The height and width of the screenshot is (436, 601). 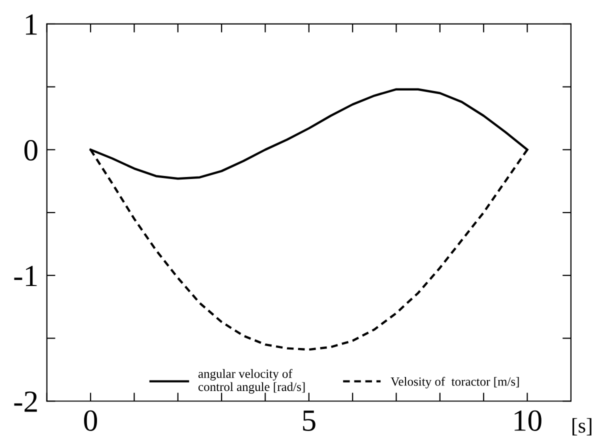 I want to click on legend-label: Velosity of toractor [m/s], so click(x=454, y=382).